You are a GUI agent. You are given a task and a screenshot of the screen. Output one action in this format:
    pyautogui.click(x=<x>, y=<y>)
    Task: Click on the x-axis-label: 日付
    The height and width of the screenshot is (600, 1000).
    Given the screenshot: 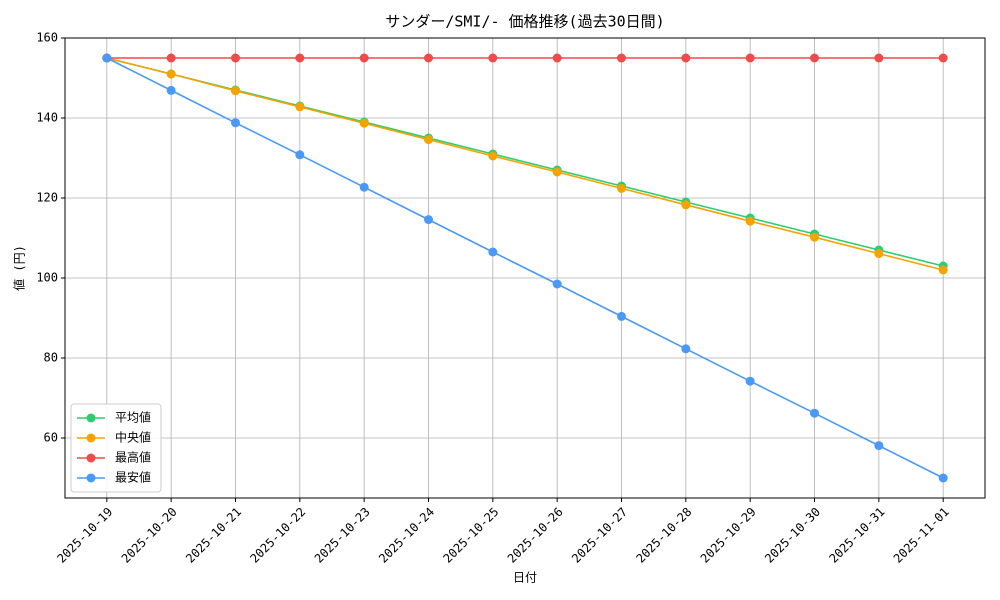 What is the action you would take?
    pyautogui.click(x=525, y=578)
    